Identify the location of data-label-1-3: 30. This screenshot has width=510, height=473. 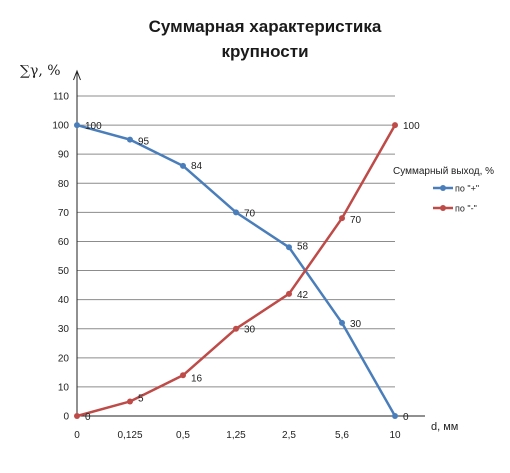
(250, 330).